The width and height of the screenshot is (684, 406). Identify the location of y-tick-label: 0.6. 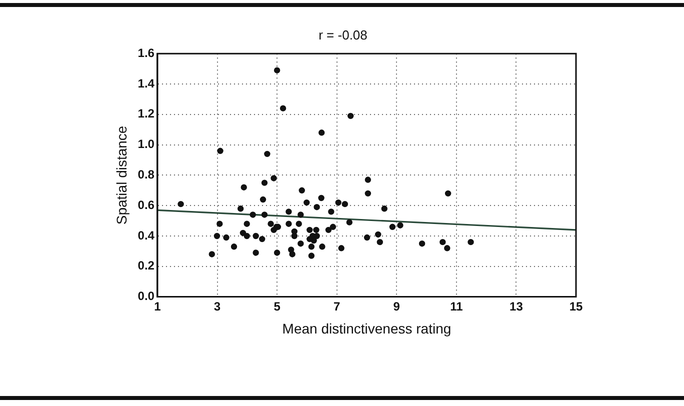
(146, 205).